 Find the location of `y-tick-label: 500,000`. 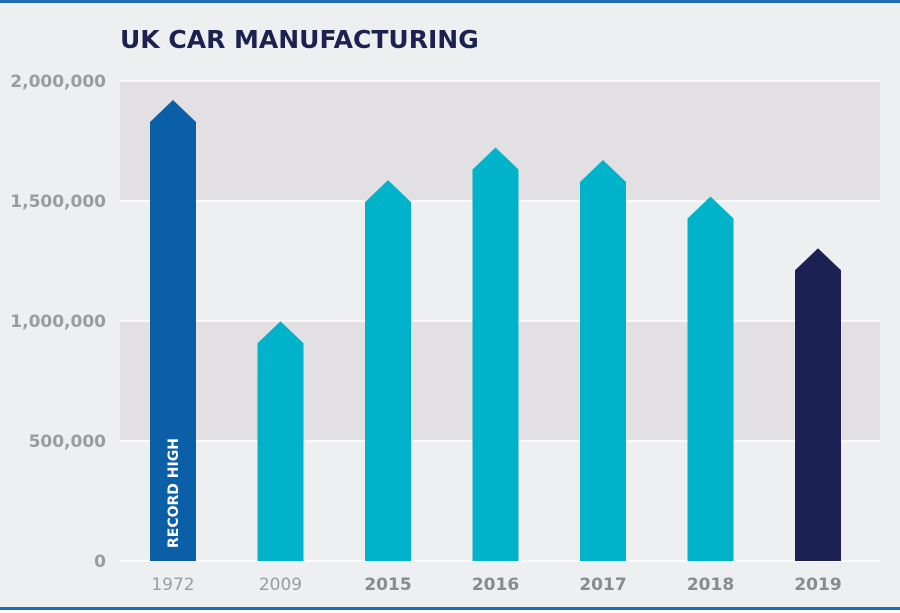

y-tick-label: 500,000 is located at coordinates (68, 442).